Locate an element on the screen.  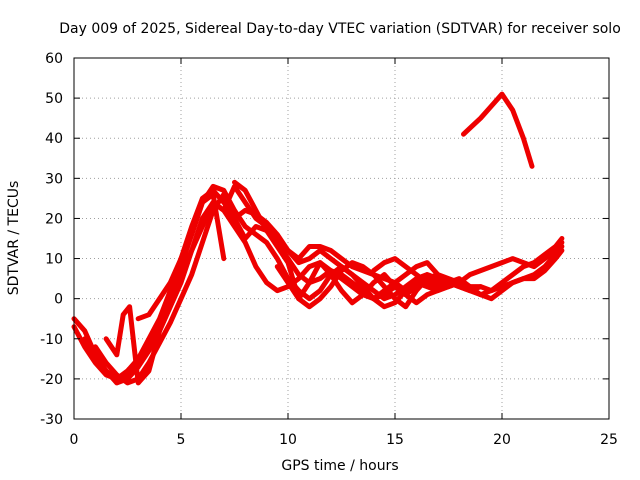
y-tick-label: 60 is located at coordinates (54, 59).